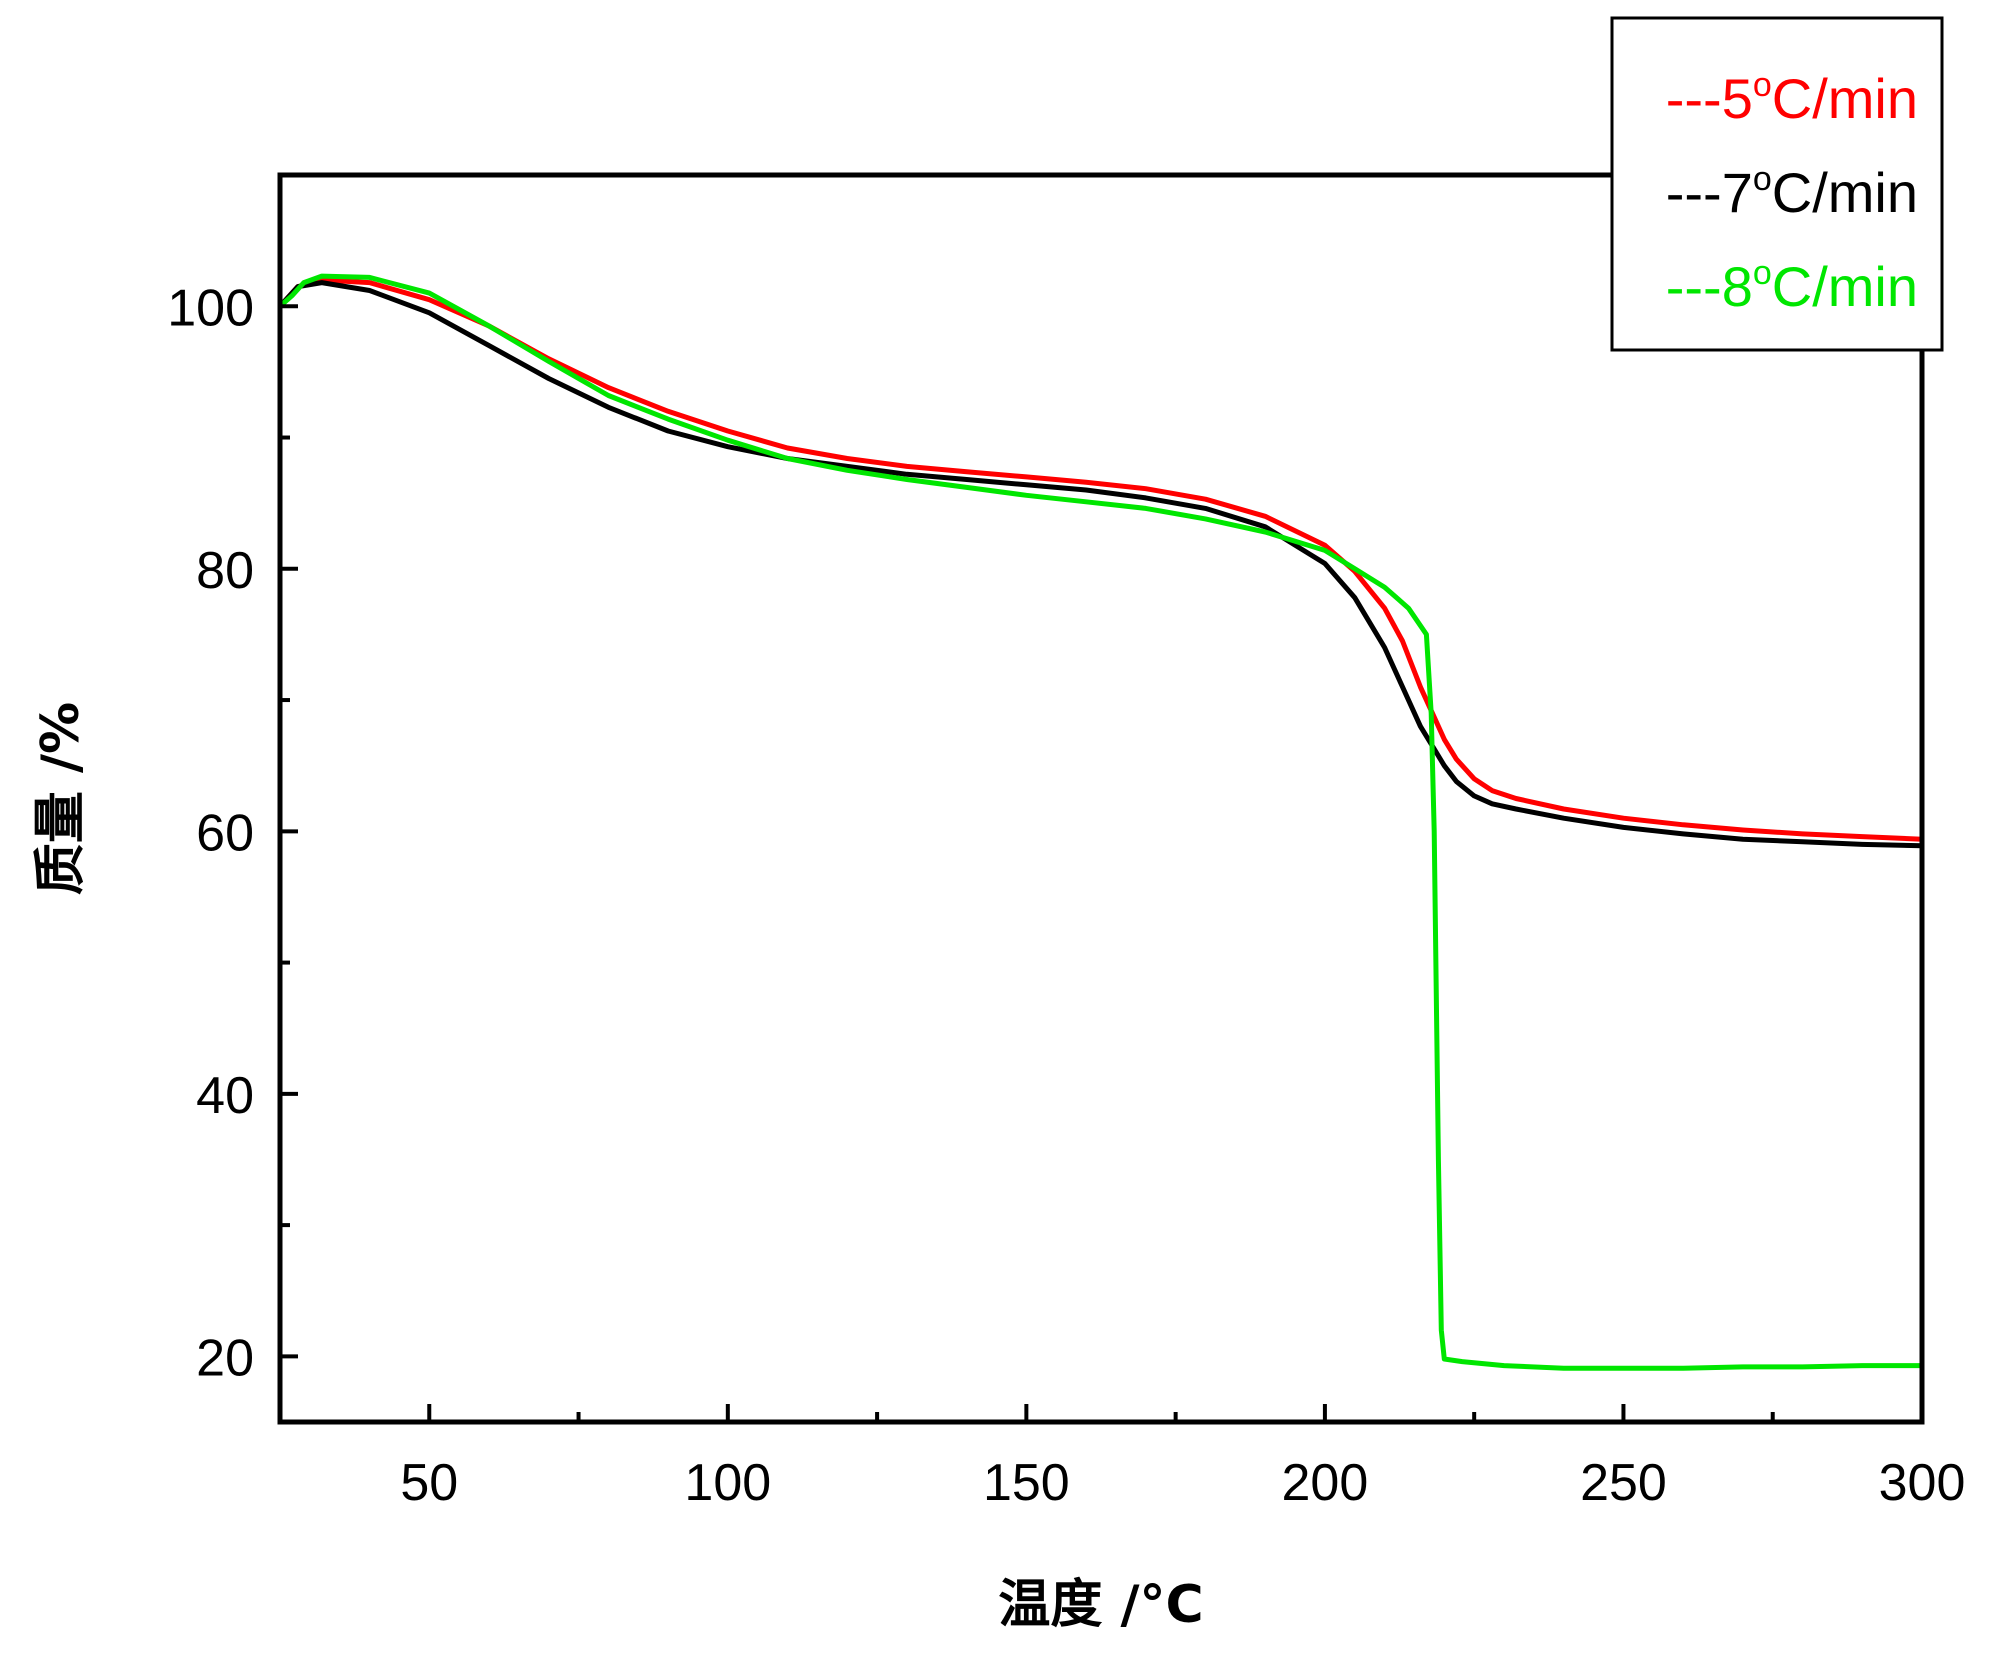 This screenshot has width=2000, height=1660. I want to click on legend-entry-1: ---5oC/min, so click(1792, 98).